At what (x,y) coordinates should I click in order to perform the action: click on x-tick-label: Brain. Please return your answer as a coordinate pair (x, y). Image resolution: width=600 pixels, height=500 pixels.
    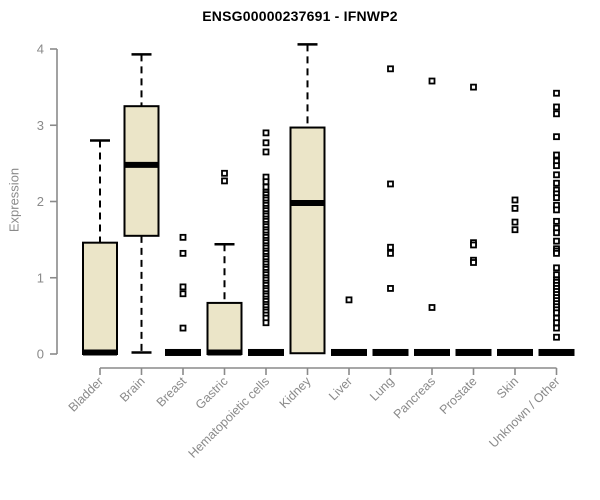
    Looking at the image, I should click on (132, 389).